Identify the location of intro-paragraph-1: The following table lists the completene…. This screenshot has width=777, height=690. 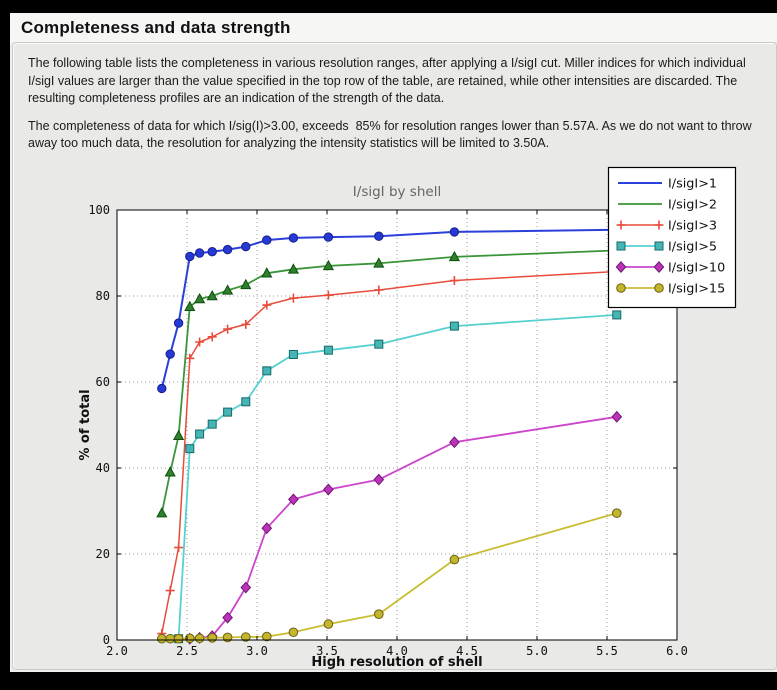
(389, 80).